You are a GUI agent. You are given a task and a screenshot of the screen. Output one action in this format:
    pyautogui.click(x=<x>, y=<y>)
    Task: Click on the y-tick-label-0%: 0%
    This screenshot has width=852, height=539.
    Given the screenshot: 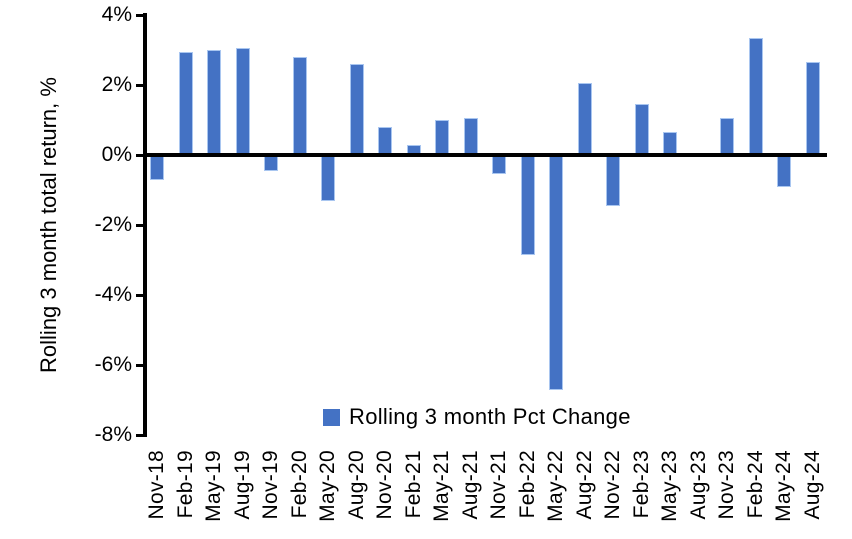 What is the action you would take?
    pyautogui.click(x=116, y=154)
    